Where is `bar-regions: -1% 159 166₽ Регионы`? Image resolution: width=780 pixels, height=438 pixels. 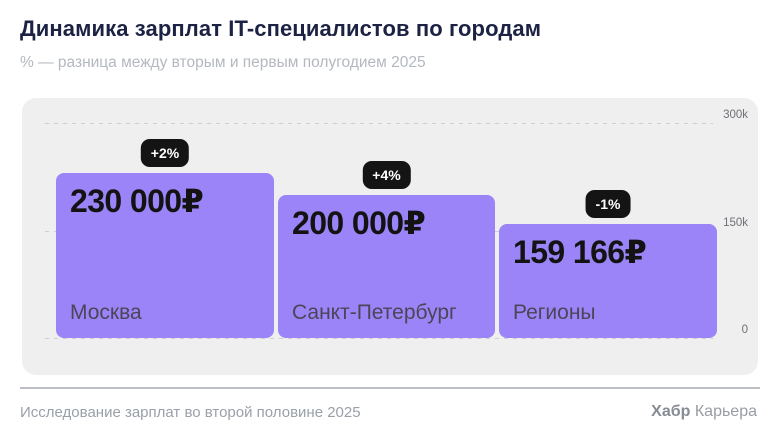 bar-regions: -1% 159 166₽ Регионы is located at coordinates (608, 264).